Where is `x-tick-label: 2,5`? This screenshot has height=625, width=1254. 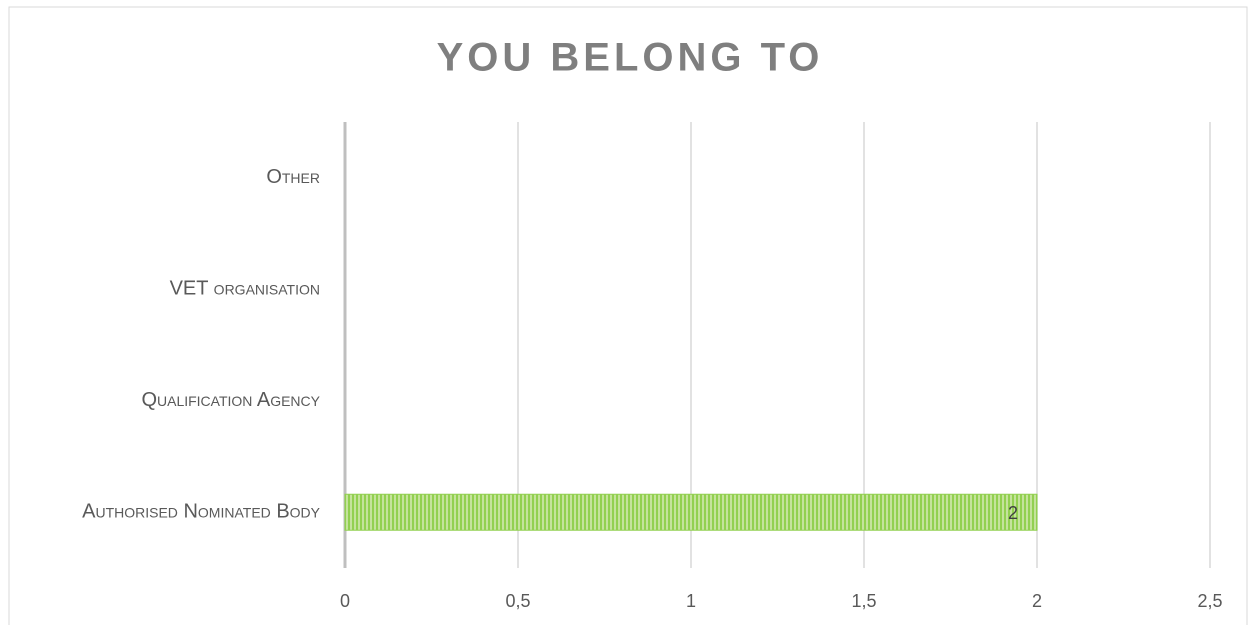 x-tick-label: 2,5 is located at coordinates (1209, 601).